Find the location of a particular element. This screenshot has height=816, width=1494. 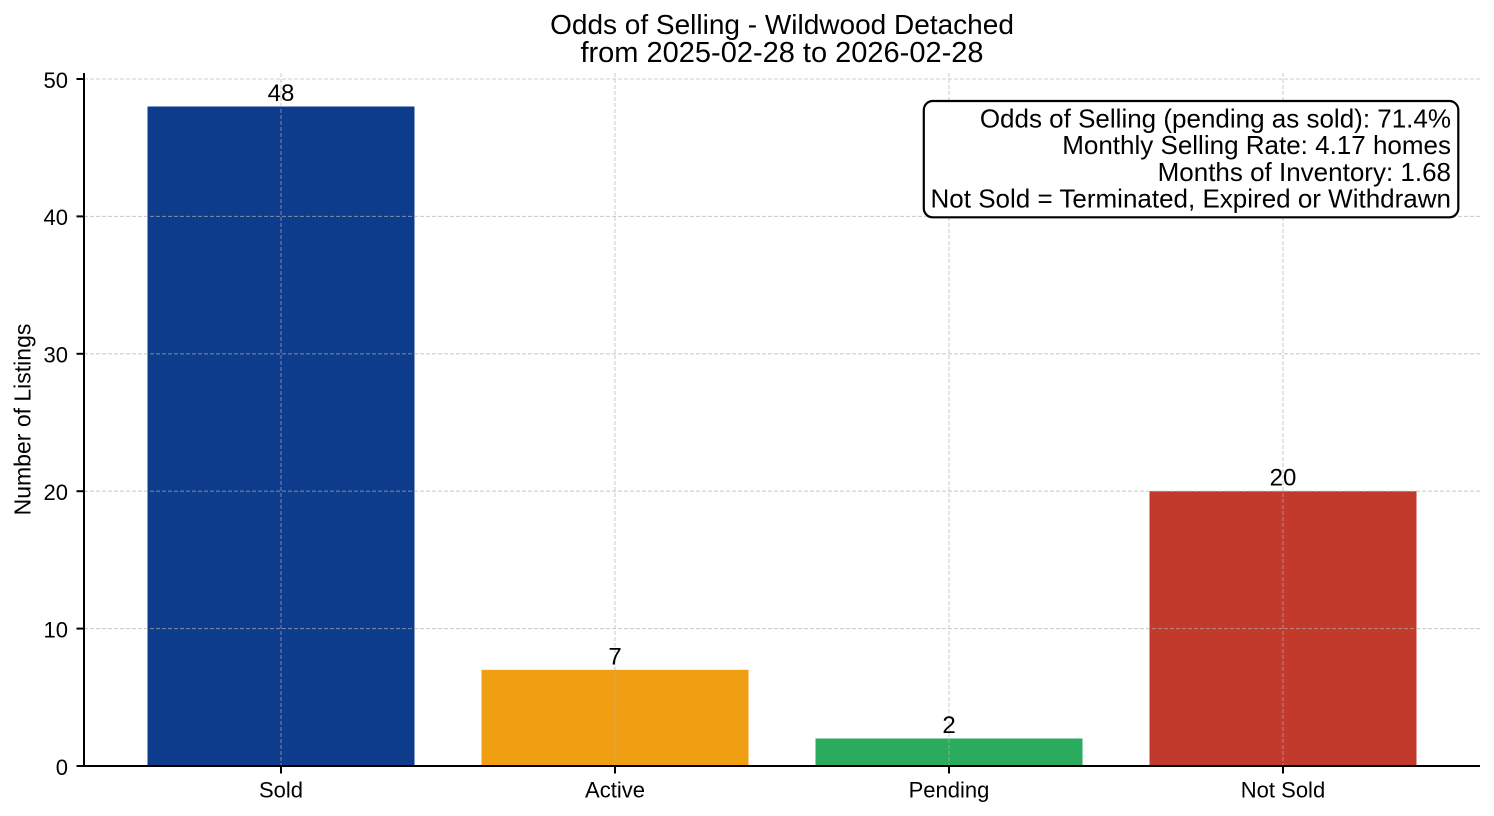

svg-text: 30 is located at coordinates (56, 355).